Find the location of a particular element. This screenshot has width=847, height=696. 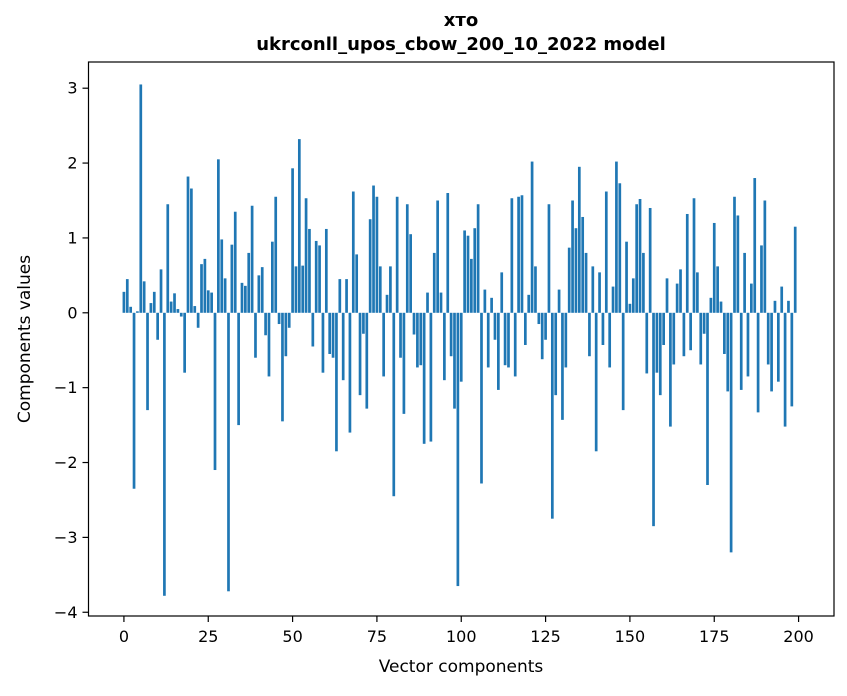

y-tick-label: 1 is located at coordinates (72, 237).